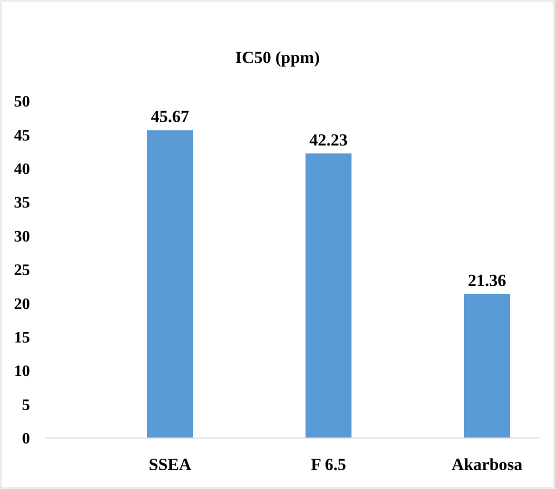 The width and height of the screenshot is (555, 489). I want to click on y-tick-label: 5, so click(26, 405).